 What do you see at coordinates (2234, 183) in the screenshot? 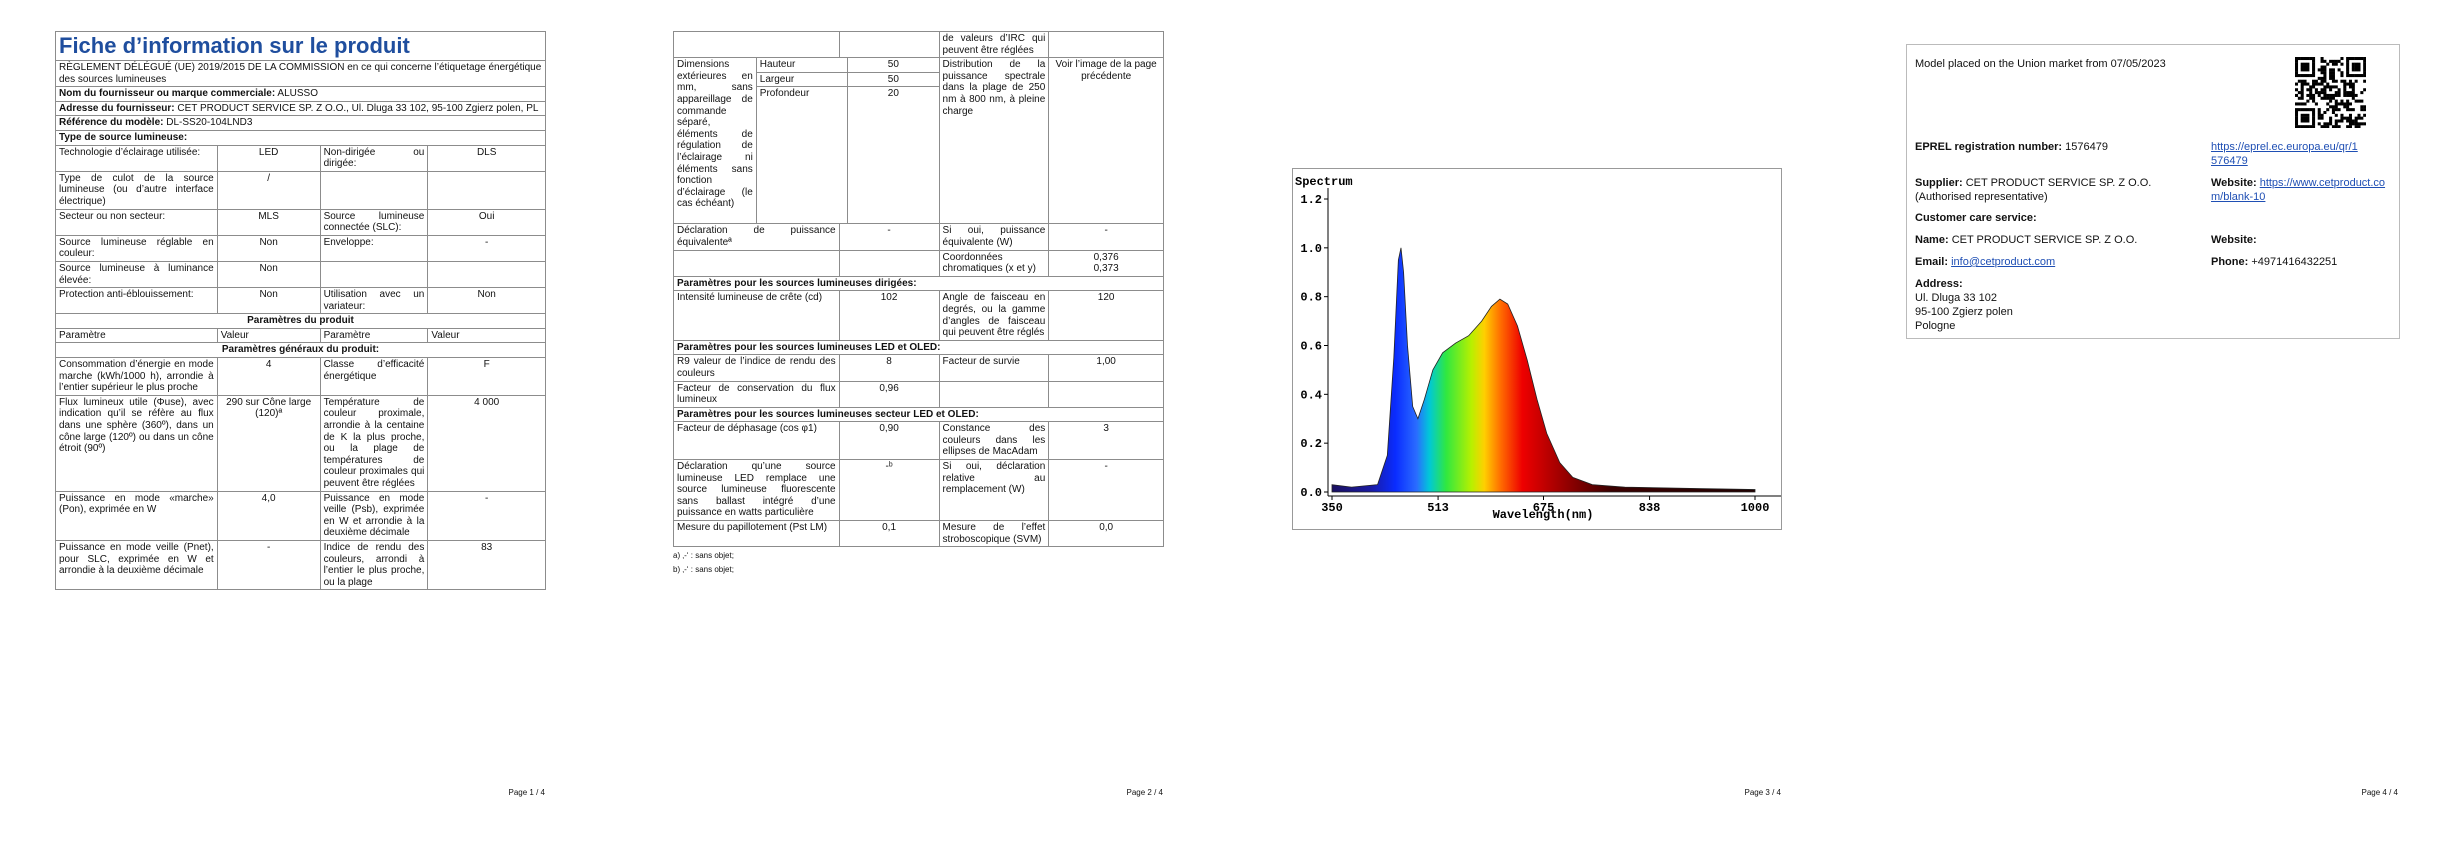
I see `label: Website:` at bounding box center [2234, 183].